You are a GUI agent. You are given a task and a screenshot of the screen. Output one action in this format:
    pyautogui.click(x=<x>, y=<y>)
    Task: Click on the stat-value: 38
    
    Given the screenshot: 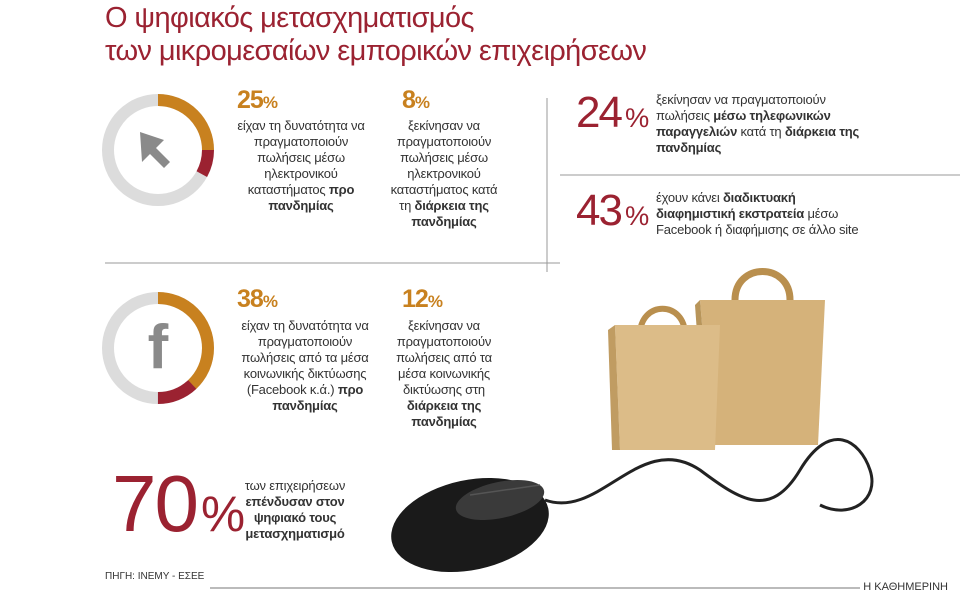 What is the action you would take?
    pyautogui.click(x=250, y=299)
    